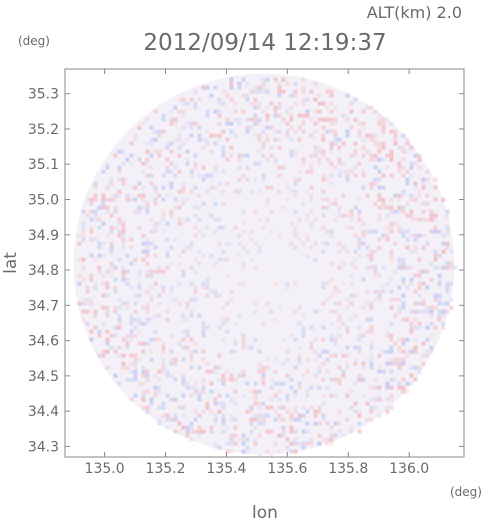 The image size is (491, 521). I want to click on y-tick-label: 34.5, so click(43, 377).